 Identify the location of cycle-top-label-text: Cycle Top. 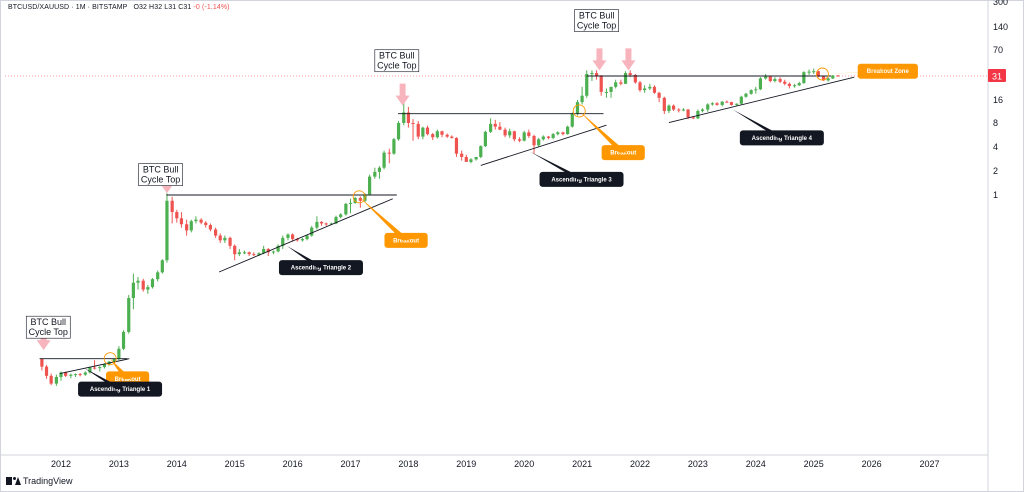
(48, 332).